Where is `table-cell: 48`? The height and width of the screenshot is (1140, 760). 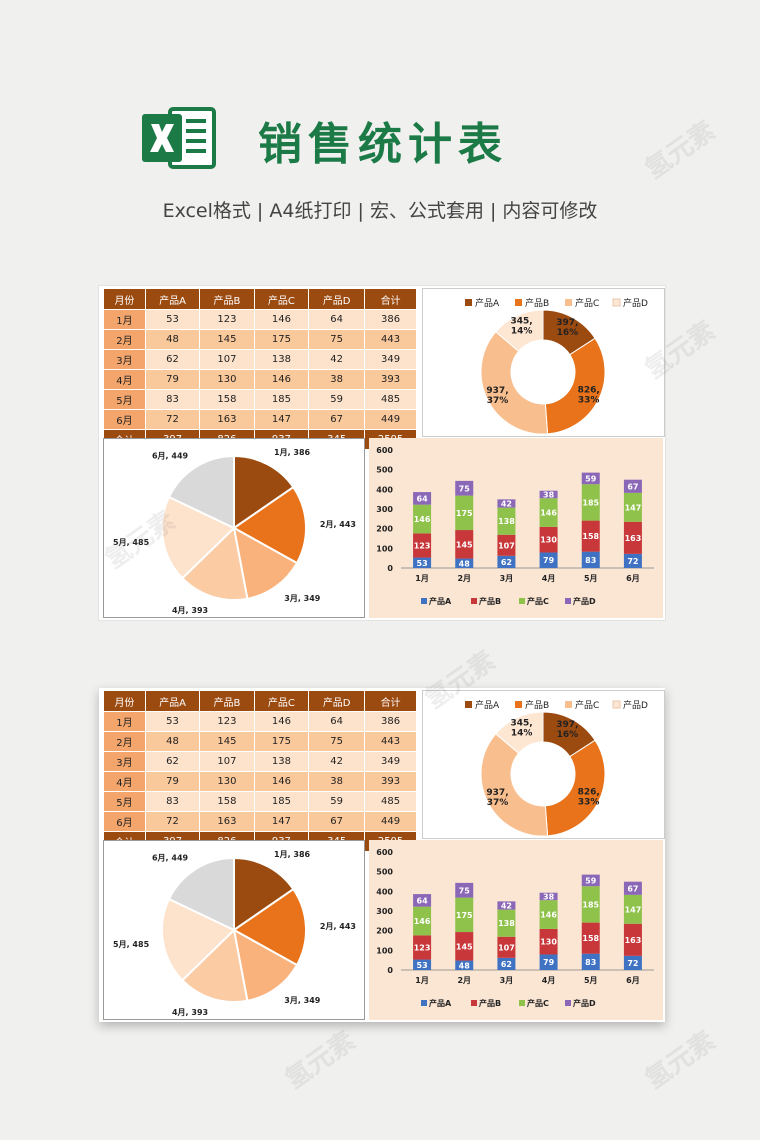
table-cell: 48 is located at coordinates (172, 339).